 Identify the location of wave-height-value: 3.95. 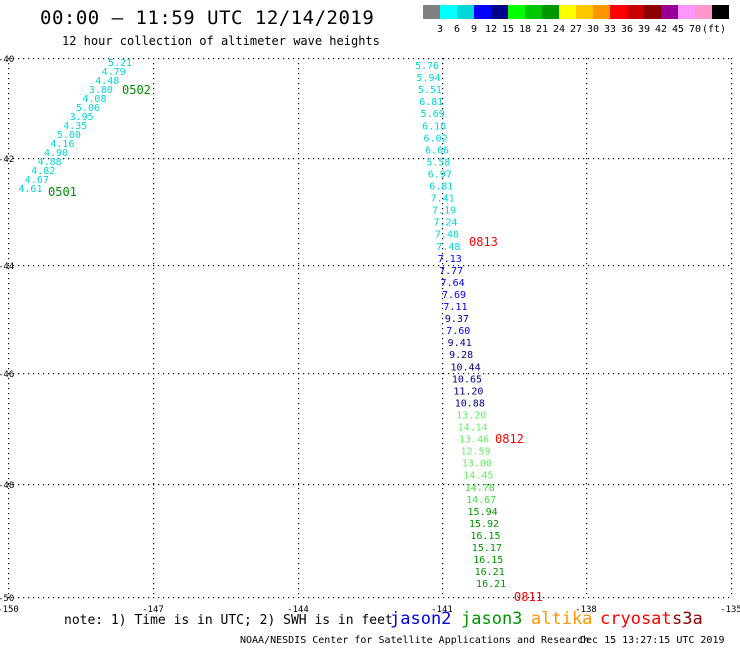
(82, 117).